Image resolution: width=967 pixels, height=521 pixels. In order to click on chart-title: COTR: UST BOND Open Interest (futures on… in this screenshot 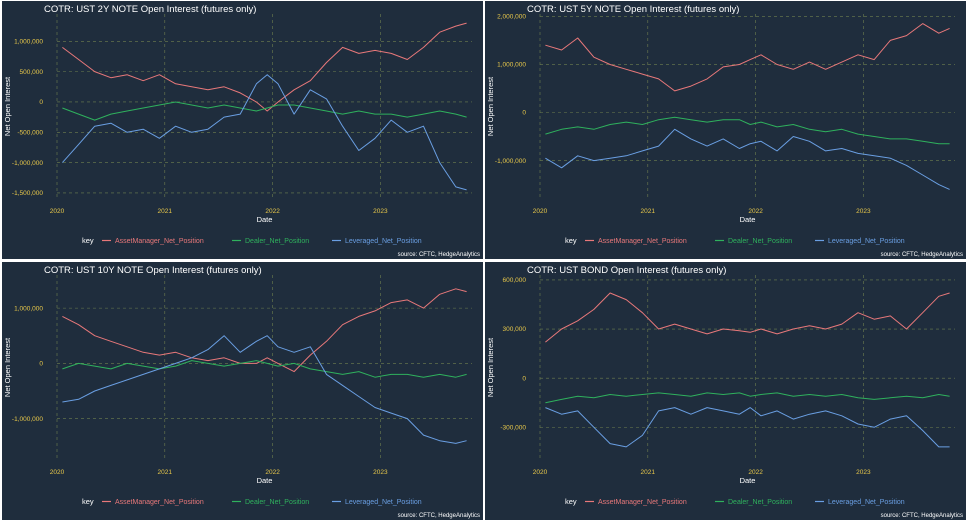, I will do `click(626, 270)`.